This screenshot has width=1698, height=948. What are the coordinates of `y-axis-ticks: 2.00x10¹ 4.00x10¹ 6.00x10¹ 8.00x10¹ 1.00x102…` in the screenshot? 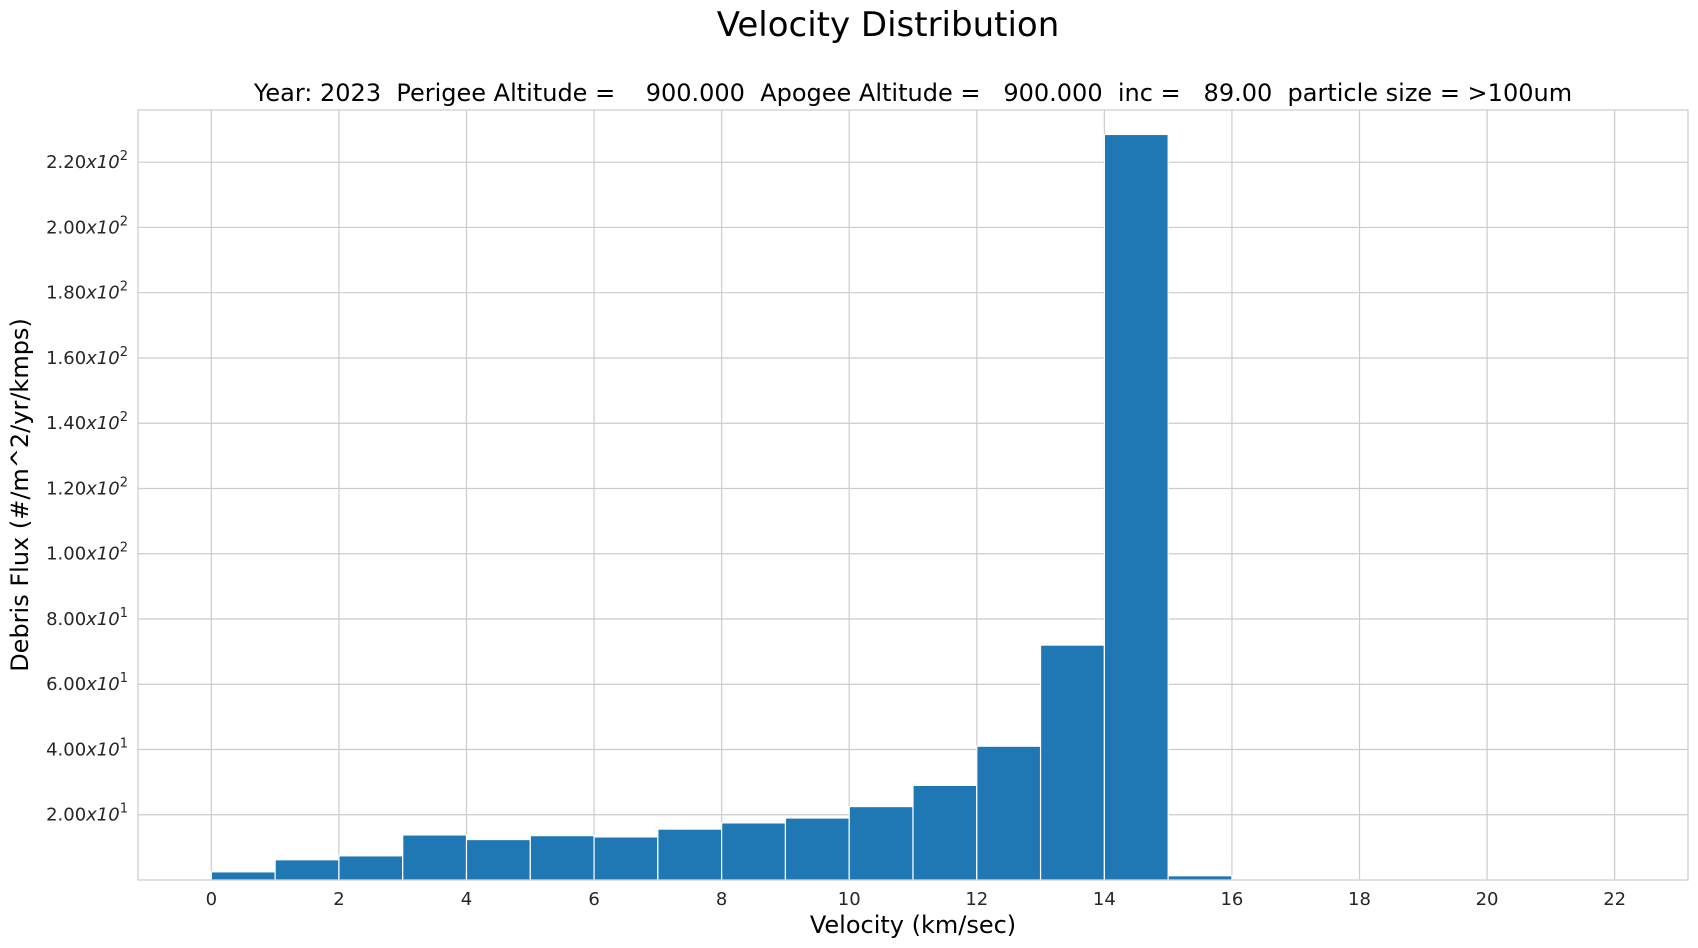 It's located at (87, 487).